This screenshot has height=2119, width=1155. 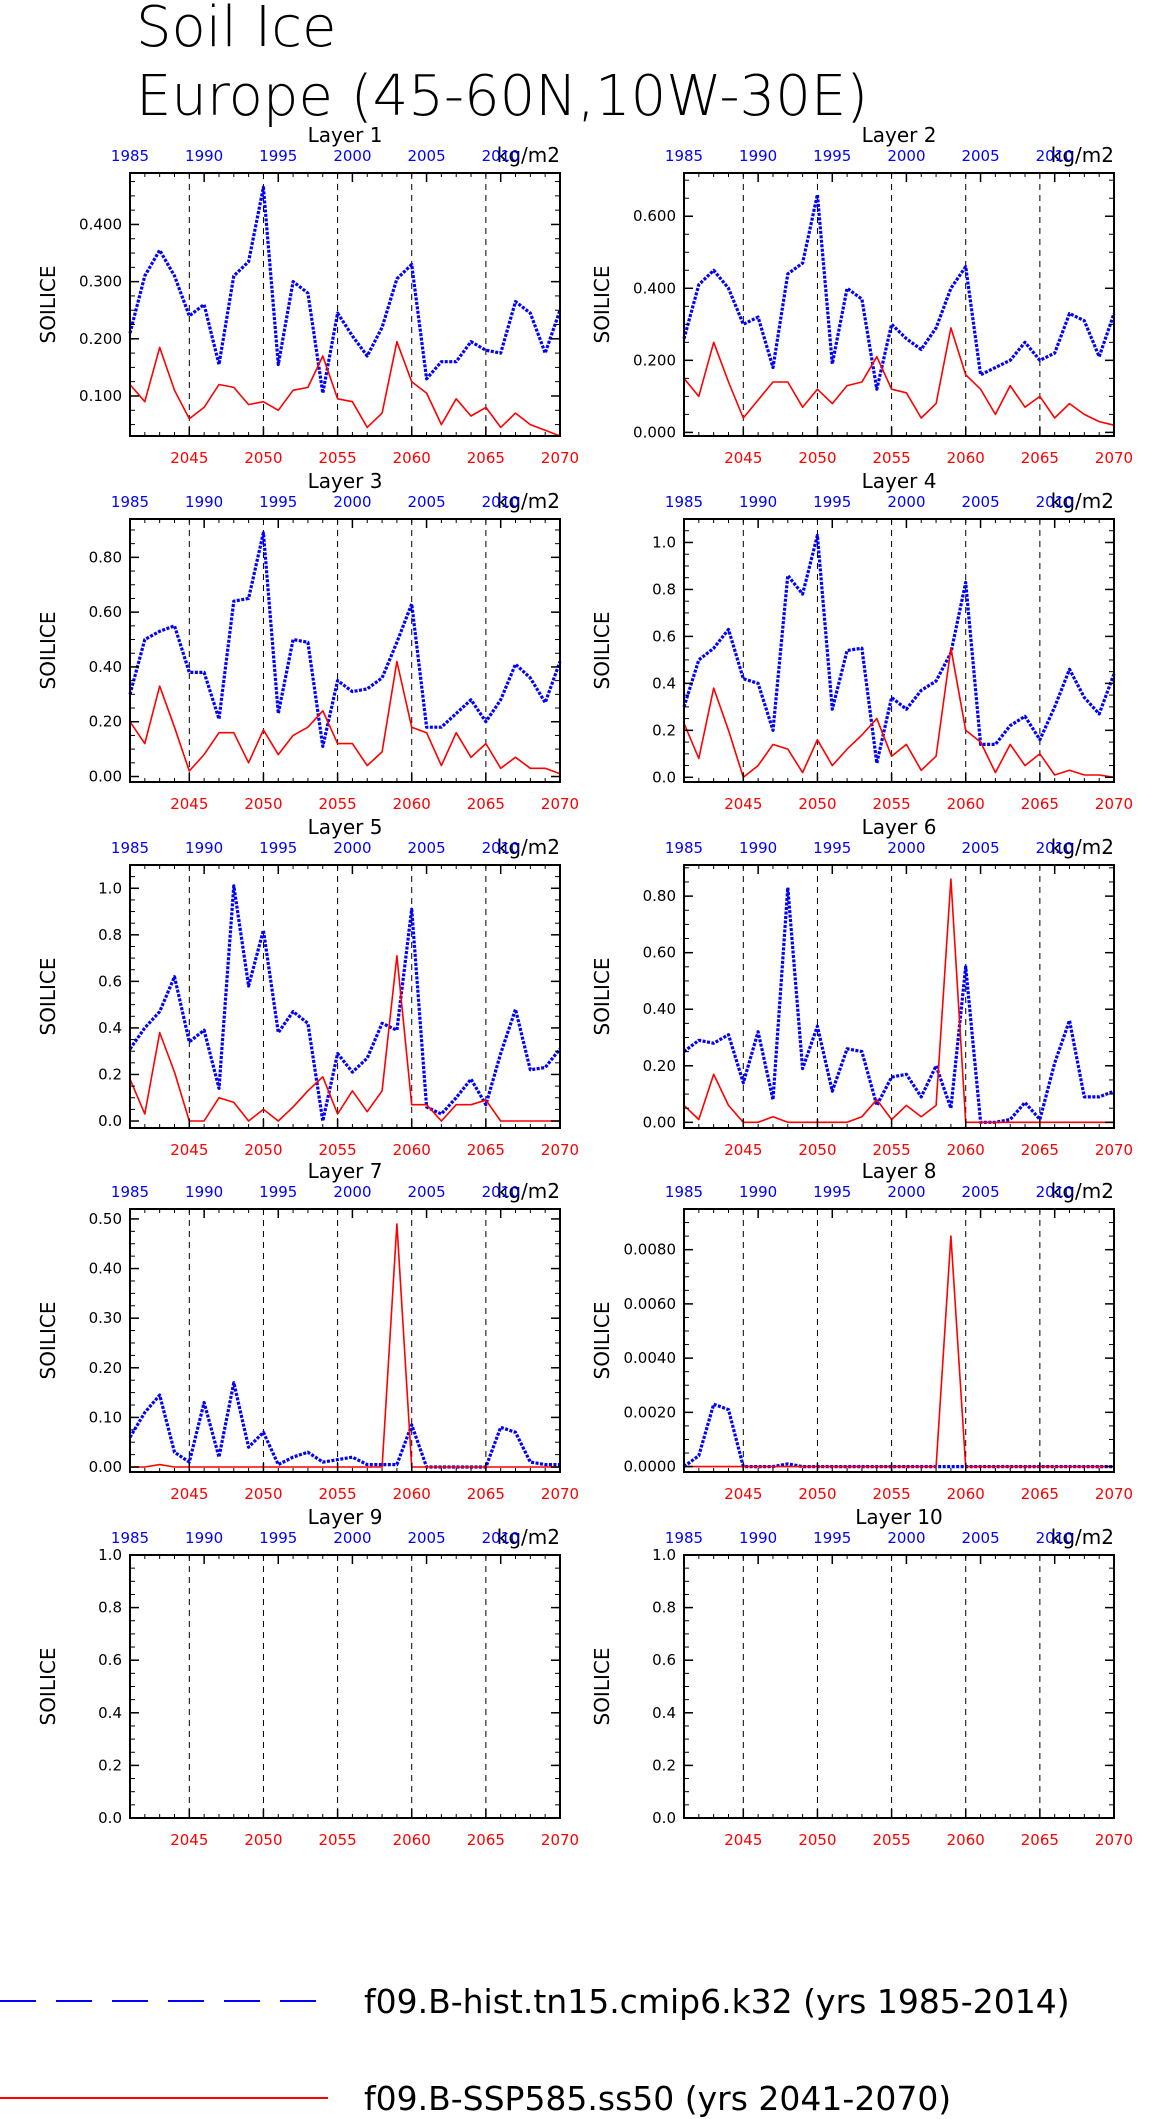 What do you see at coordinates (412, 1150) in the screenshot?
I see `layer-5-xtick-bottom-label: 2060` at bounding box center [412, 1150].